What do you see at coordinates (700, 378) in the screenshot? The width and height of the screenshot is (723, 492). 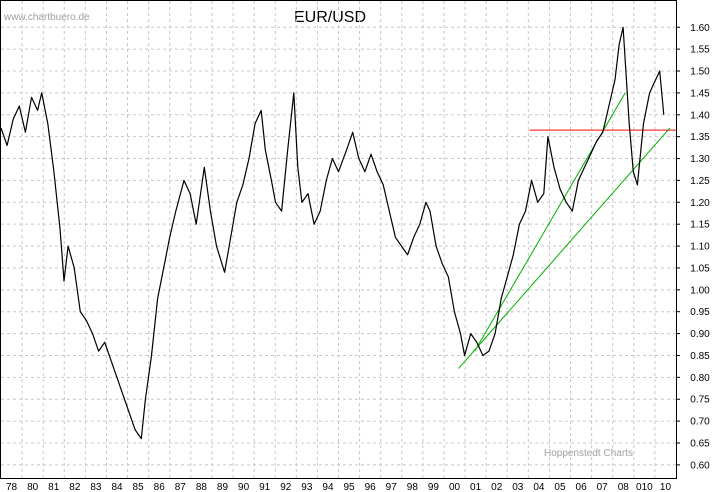 I see `y-tick-label: 0.80` at bounding box center [700, 378].